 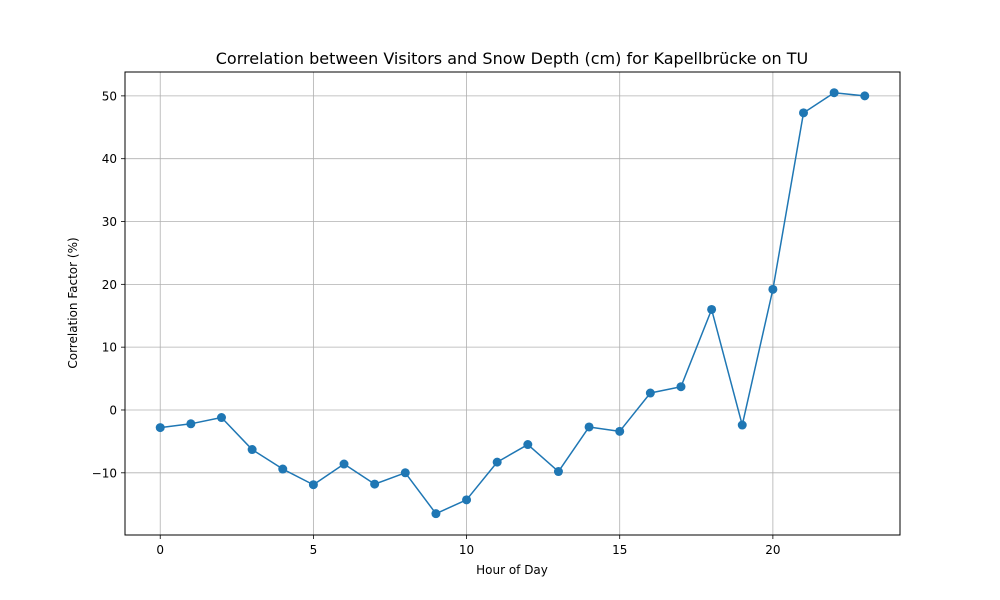 I want to click on x-tick-label: 15, so click(x=619, y=550).